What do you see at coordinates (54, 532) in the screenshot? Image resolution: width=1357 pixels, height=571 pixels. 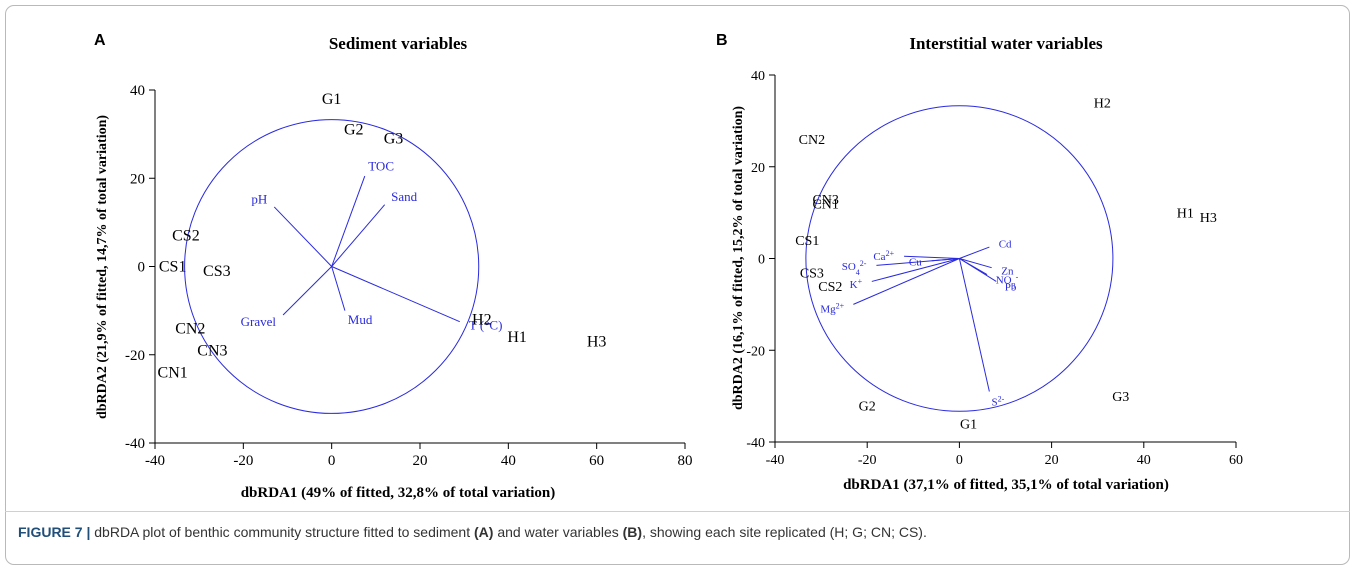 I see `caption-figure-label: FIGURE 7 |` at bounding box center [54, 532].